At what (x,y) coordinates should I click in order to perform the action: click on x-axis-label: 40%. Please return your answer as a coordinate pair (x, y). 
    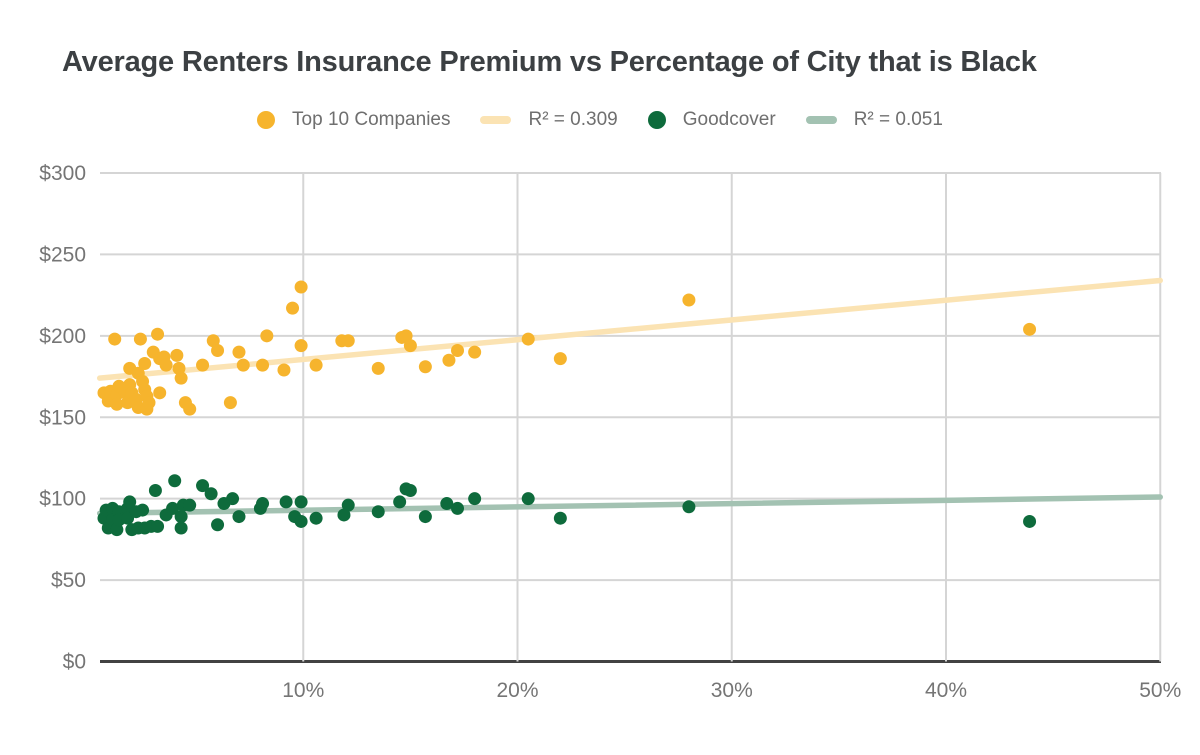
    Looking at the image, I should click on (946, 690).